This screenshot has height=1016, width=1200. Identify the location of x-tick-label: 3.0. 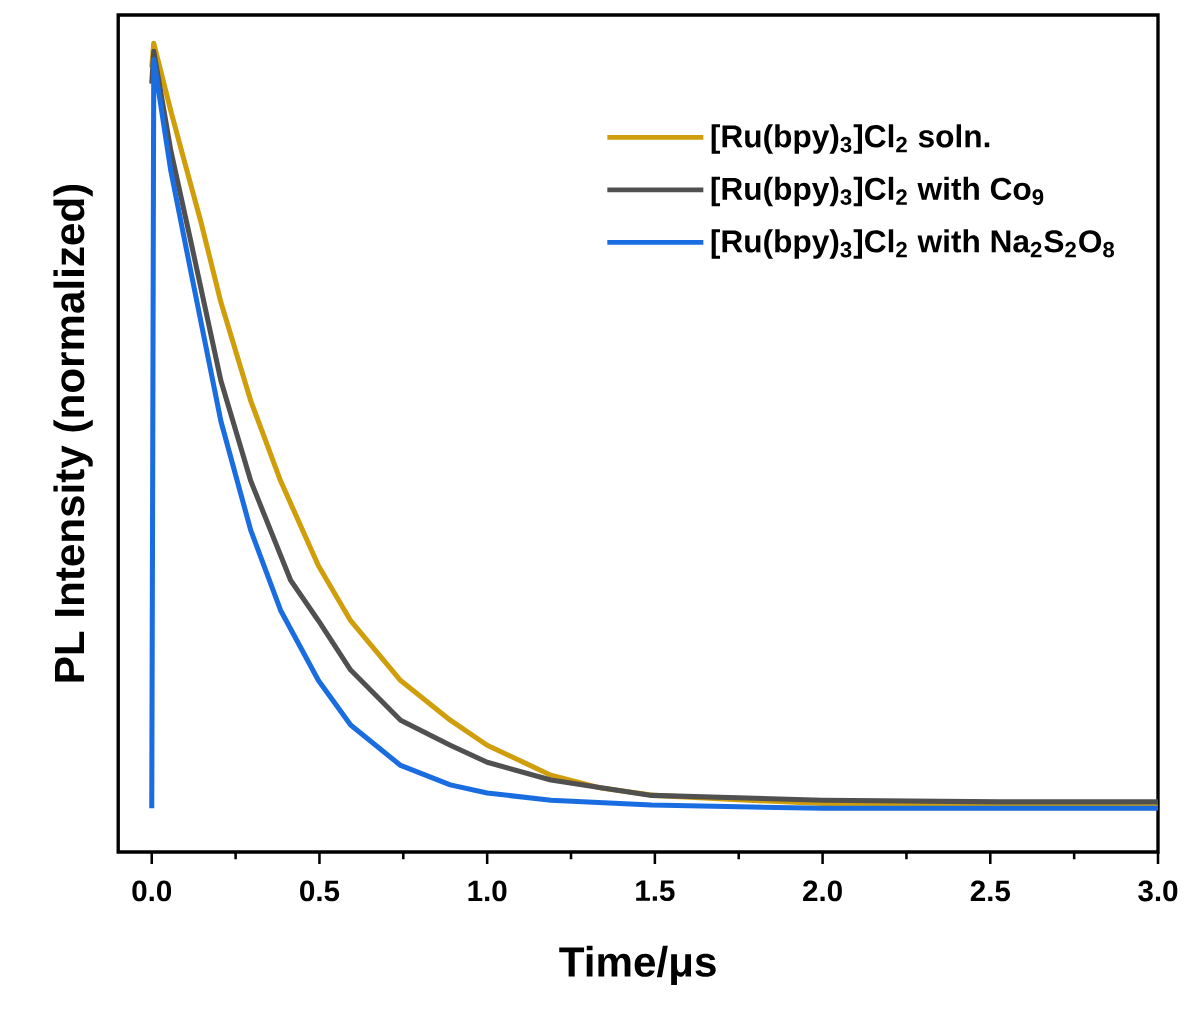
(1158, 891).